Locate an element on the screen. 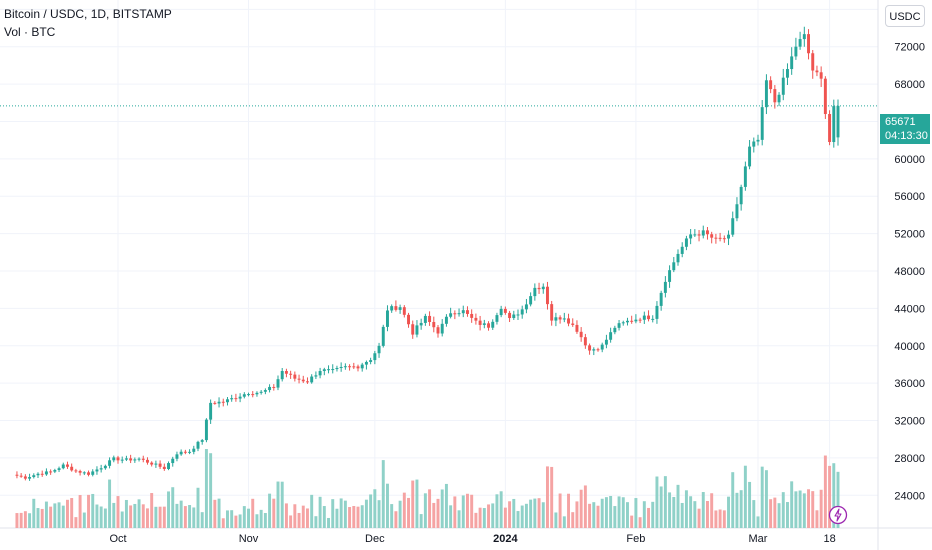 This screenshot has height=550, width=932. currency-button: USDC is located at coordinates (905, 16).